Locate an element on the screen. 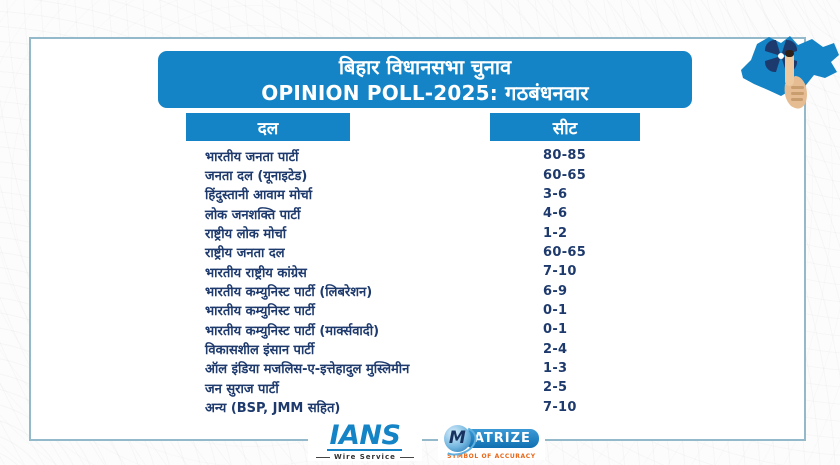 This screenshot has height=465, width=840. seat-range: 1-2 is located at coordinates (555, 233).